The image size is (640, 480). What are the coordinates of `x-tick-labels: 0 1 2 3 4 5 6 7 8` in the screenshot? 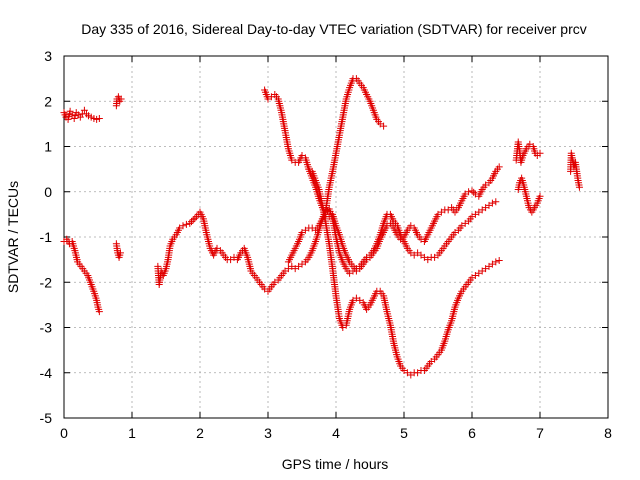 It's located at (336, 433).